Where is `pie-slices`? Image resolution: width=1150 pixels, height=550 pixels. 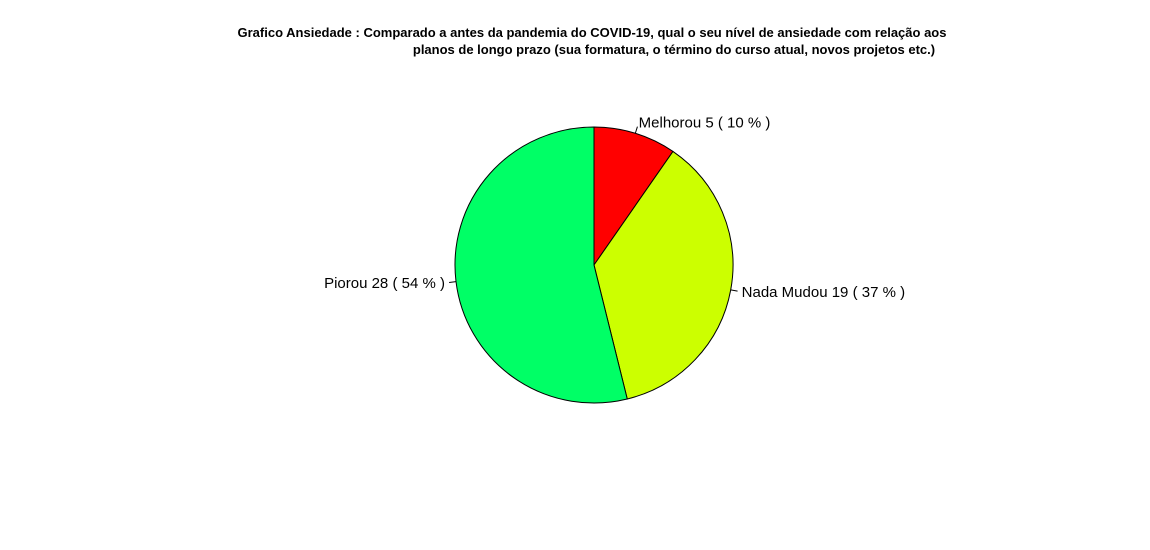 pie-slices is located at coordinates (594, 265).